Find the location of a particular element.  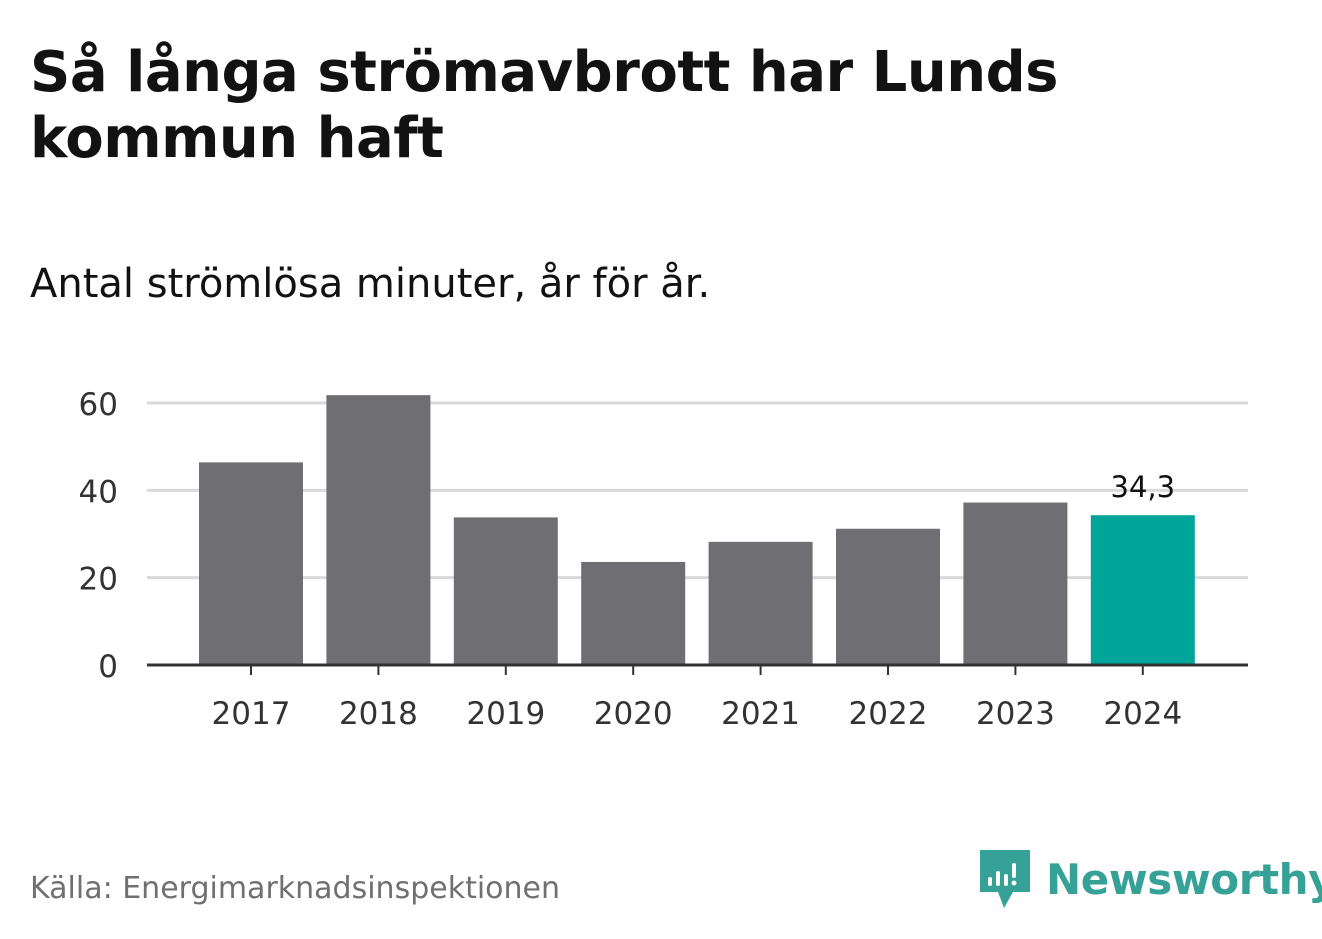

bar-2022 is located at coordinates (888, 596).